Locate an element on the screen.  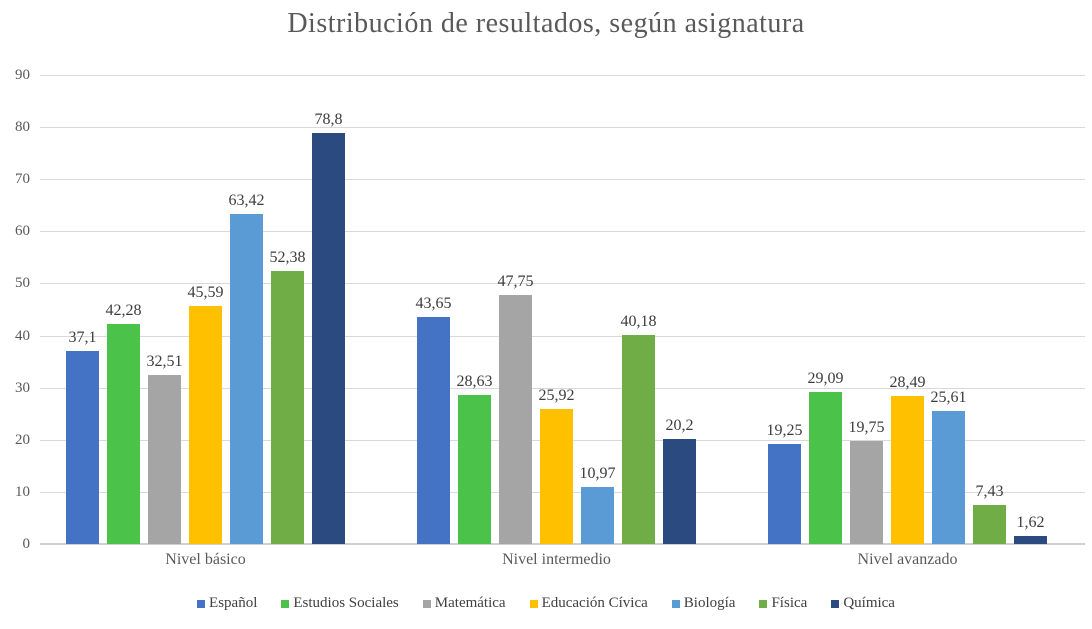
legend-item: Matemática is located at coordinates (464, 603).